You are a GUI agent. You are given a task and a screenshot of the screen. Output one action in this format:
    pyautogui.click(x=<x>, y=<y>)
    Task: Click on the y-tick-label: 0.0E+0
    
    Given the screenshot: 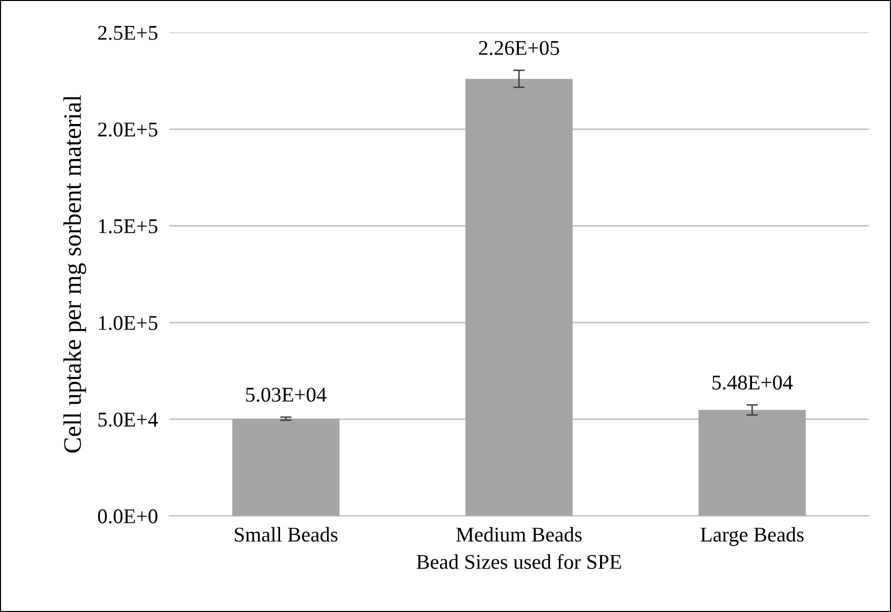 What is the action you would take?
    pyautogui.click(x=128, y=516)
    